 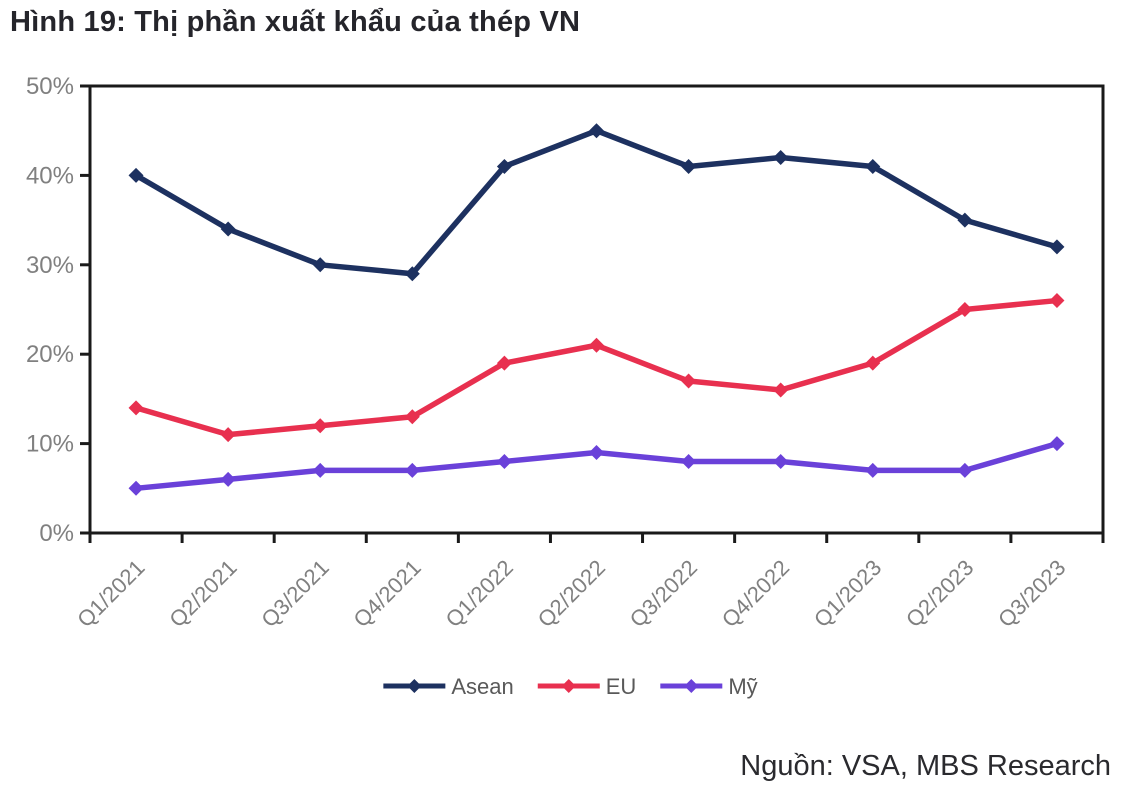 What do you see at coordinates (50, 265) in the screenshot?
I see `y-tick-label: 30%` at bounding box center [50, 265].